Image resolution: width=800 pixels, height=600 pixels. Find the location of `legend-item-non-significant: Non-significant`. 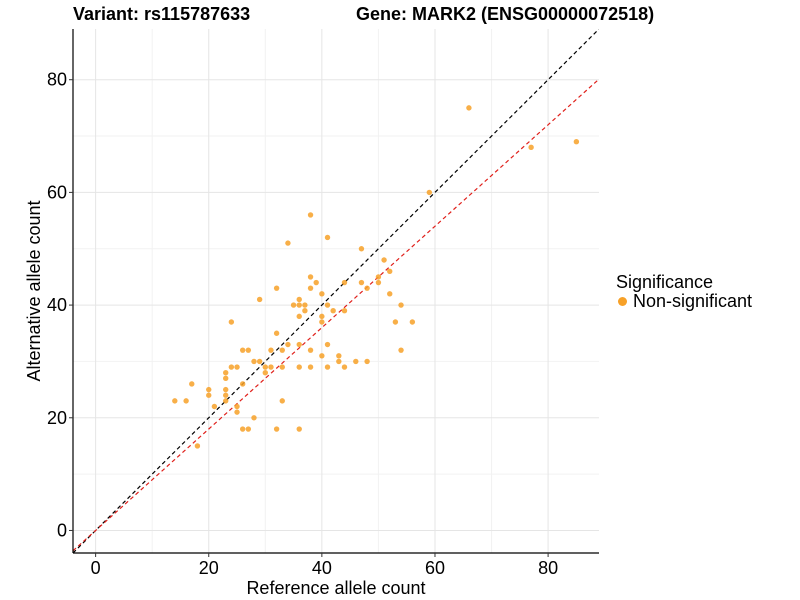

legend-item-non-significant: Non-significant is located at coordinates (684, 301).